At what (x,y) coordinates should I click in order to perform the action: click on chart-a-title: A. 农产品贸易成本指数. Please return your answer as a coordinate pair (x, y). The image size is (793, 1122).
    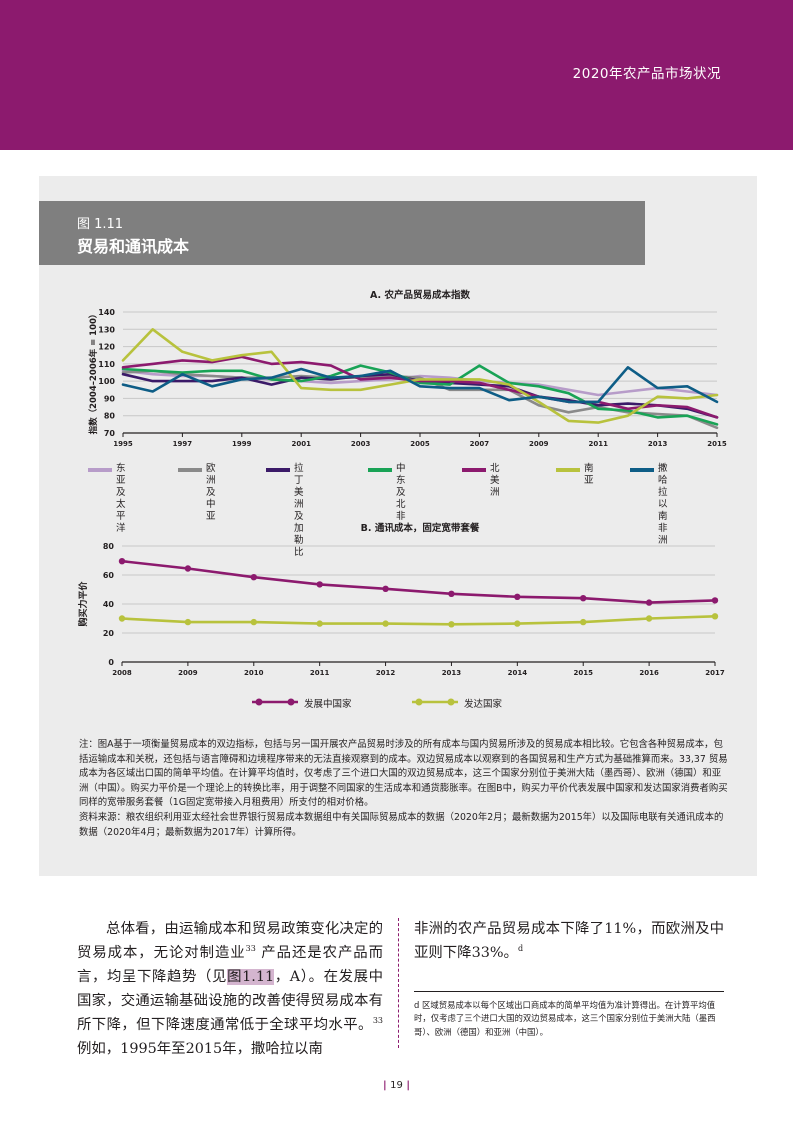
    Looking at the image, I should click on (420, 295).